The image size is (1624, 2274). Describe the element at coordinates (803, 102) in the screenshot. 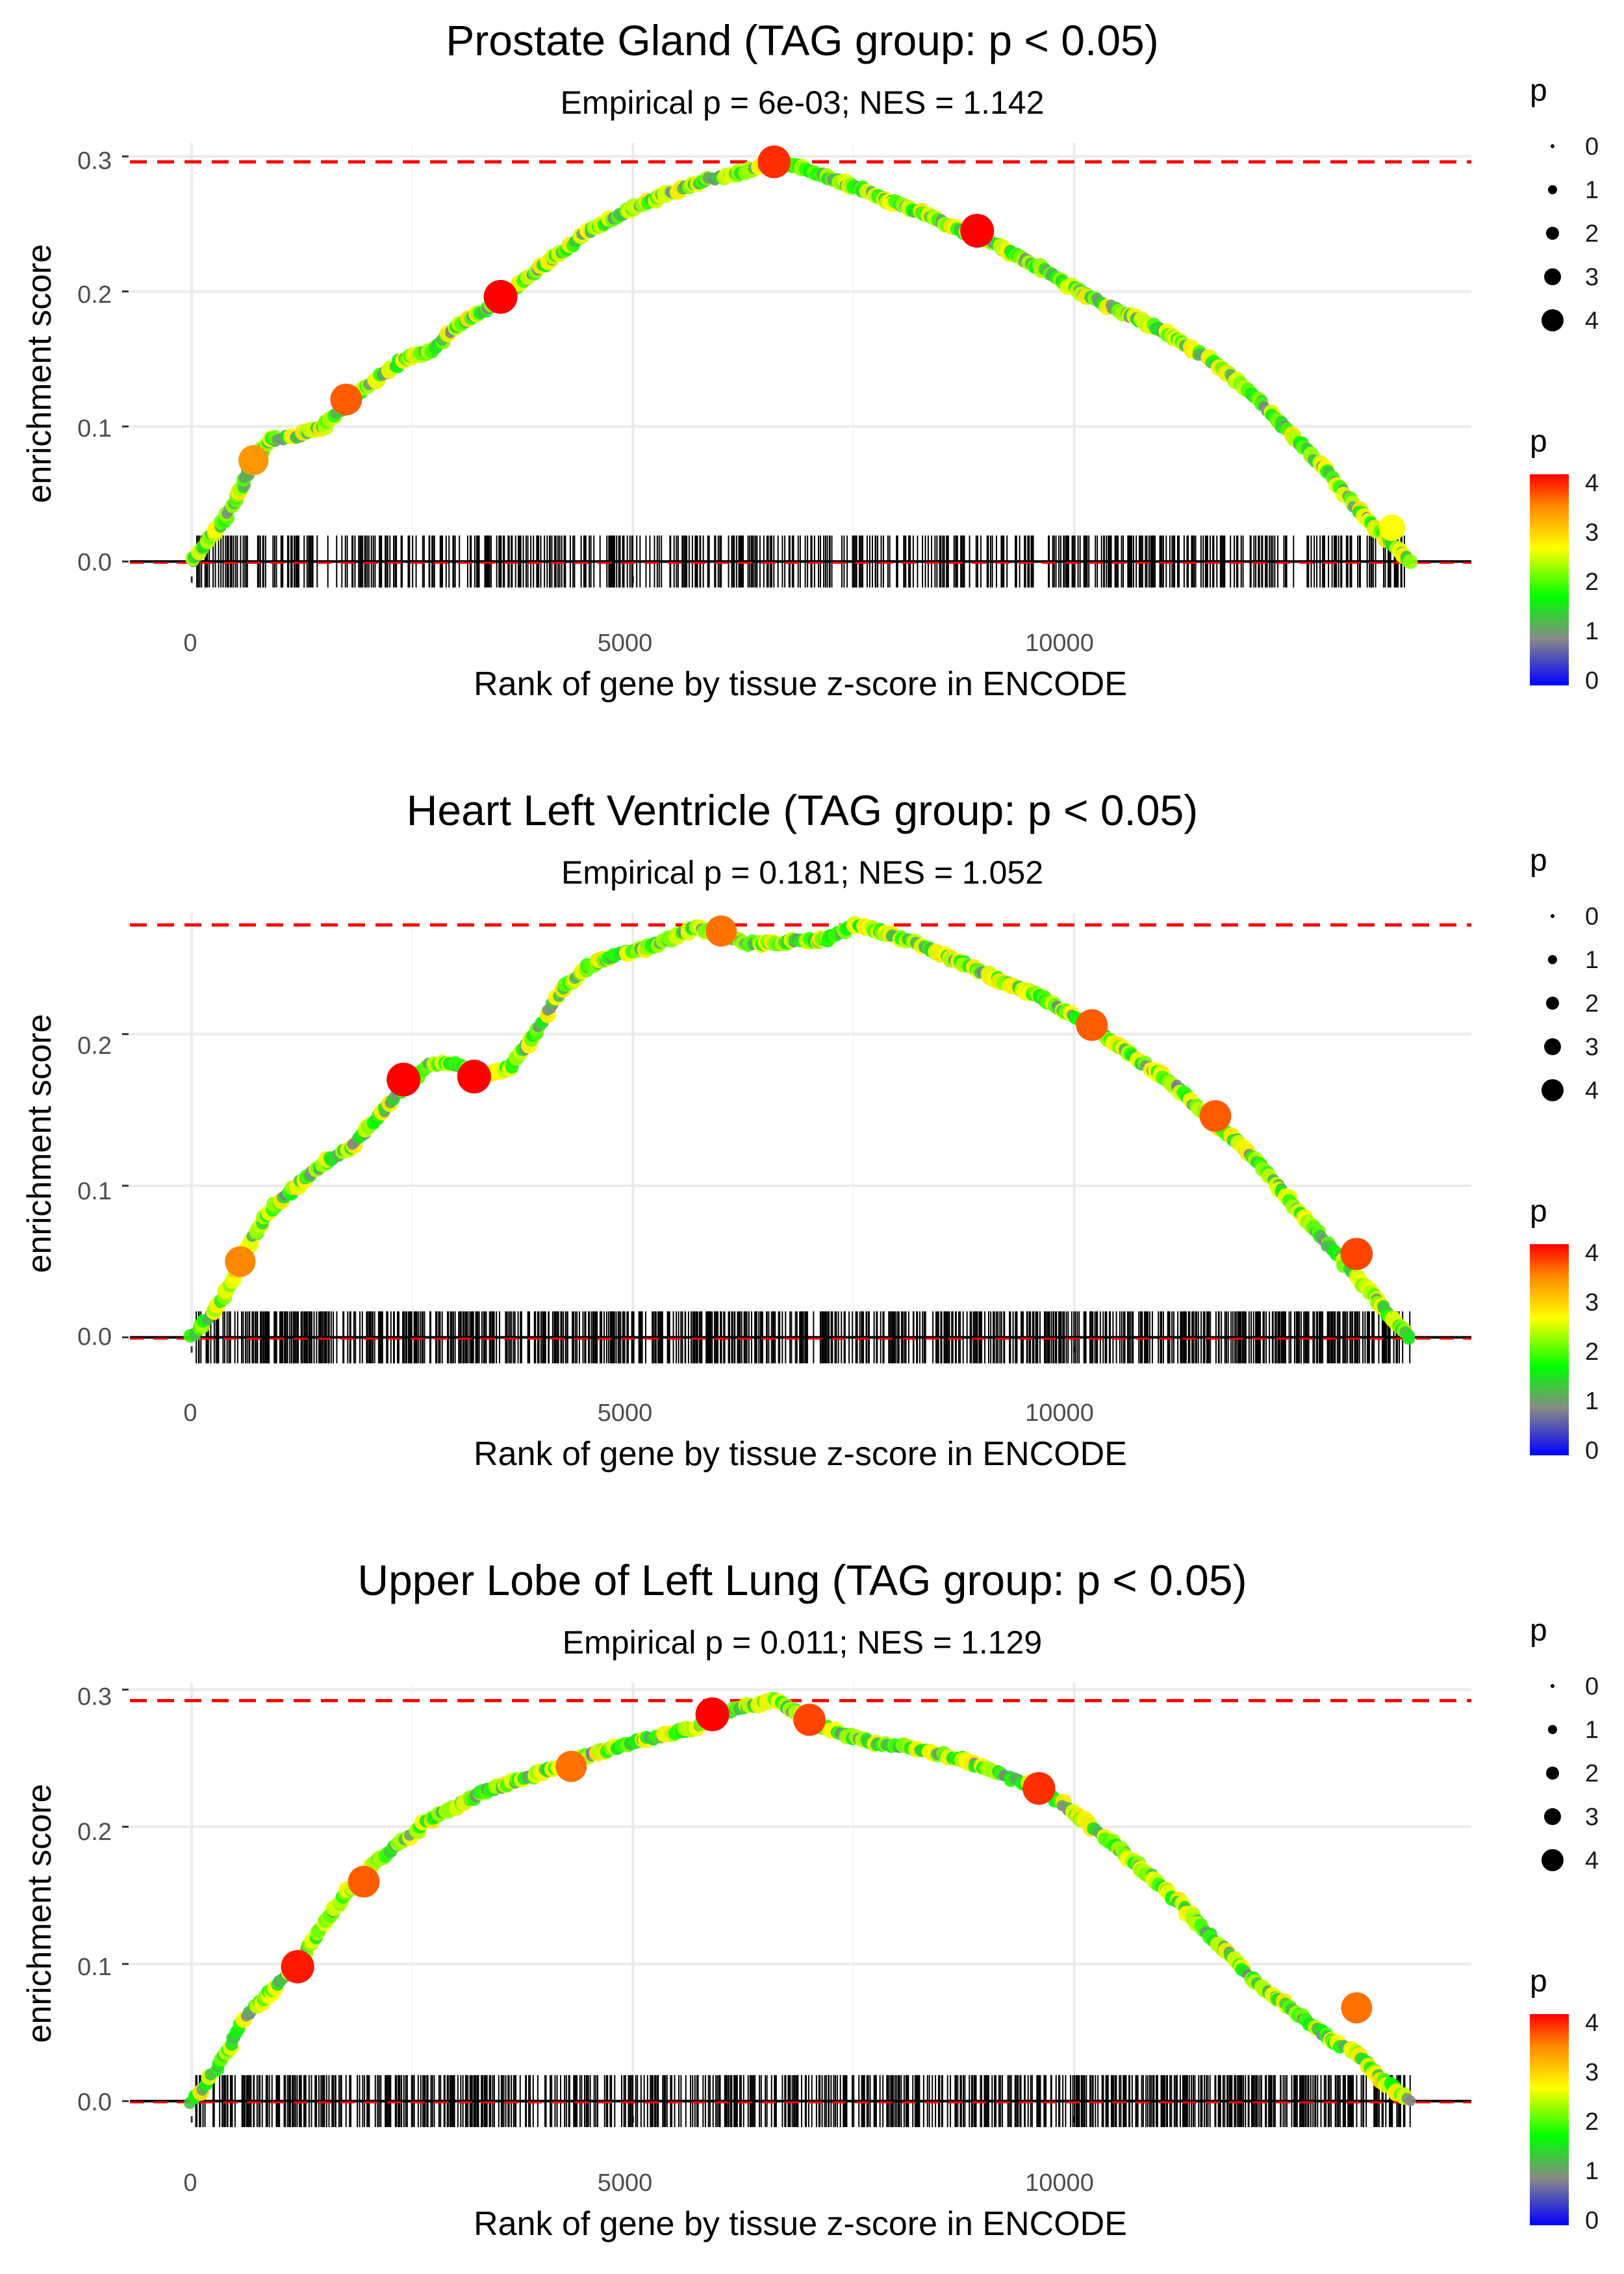

I see `chart-subtitle: Empirical p = 6e-03; NES = 1.142` at that location.